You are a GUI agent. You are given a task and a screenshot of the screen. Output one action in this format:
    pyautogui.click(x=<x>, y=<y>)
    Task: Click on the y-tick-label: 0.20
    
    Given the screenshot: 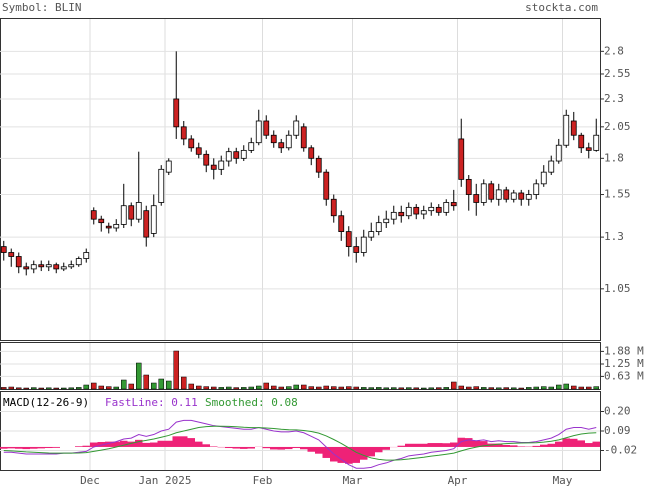 What is the action you would take?
    pyautogui.click(x=617, y=411)
    